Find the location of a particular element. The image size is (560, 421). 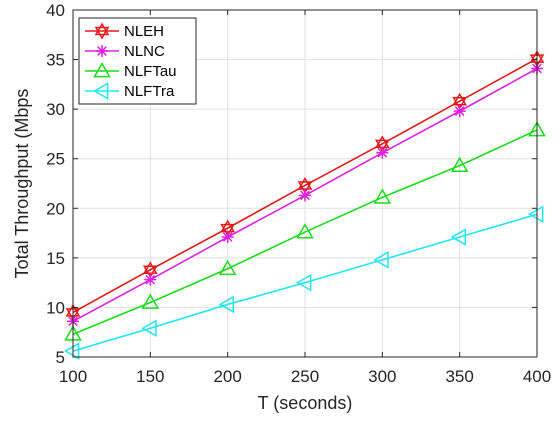

legend-marker-nlnc is located at coordinates (102, 51).